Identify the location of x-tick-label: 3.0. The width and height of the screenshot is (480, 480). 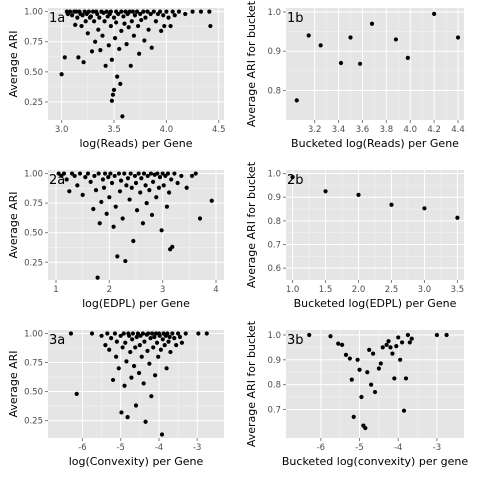
(62, 130).